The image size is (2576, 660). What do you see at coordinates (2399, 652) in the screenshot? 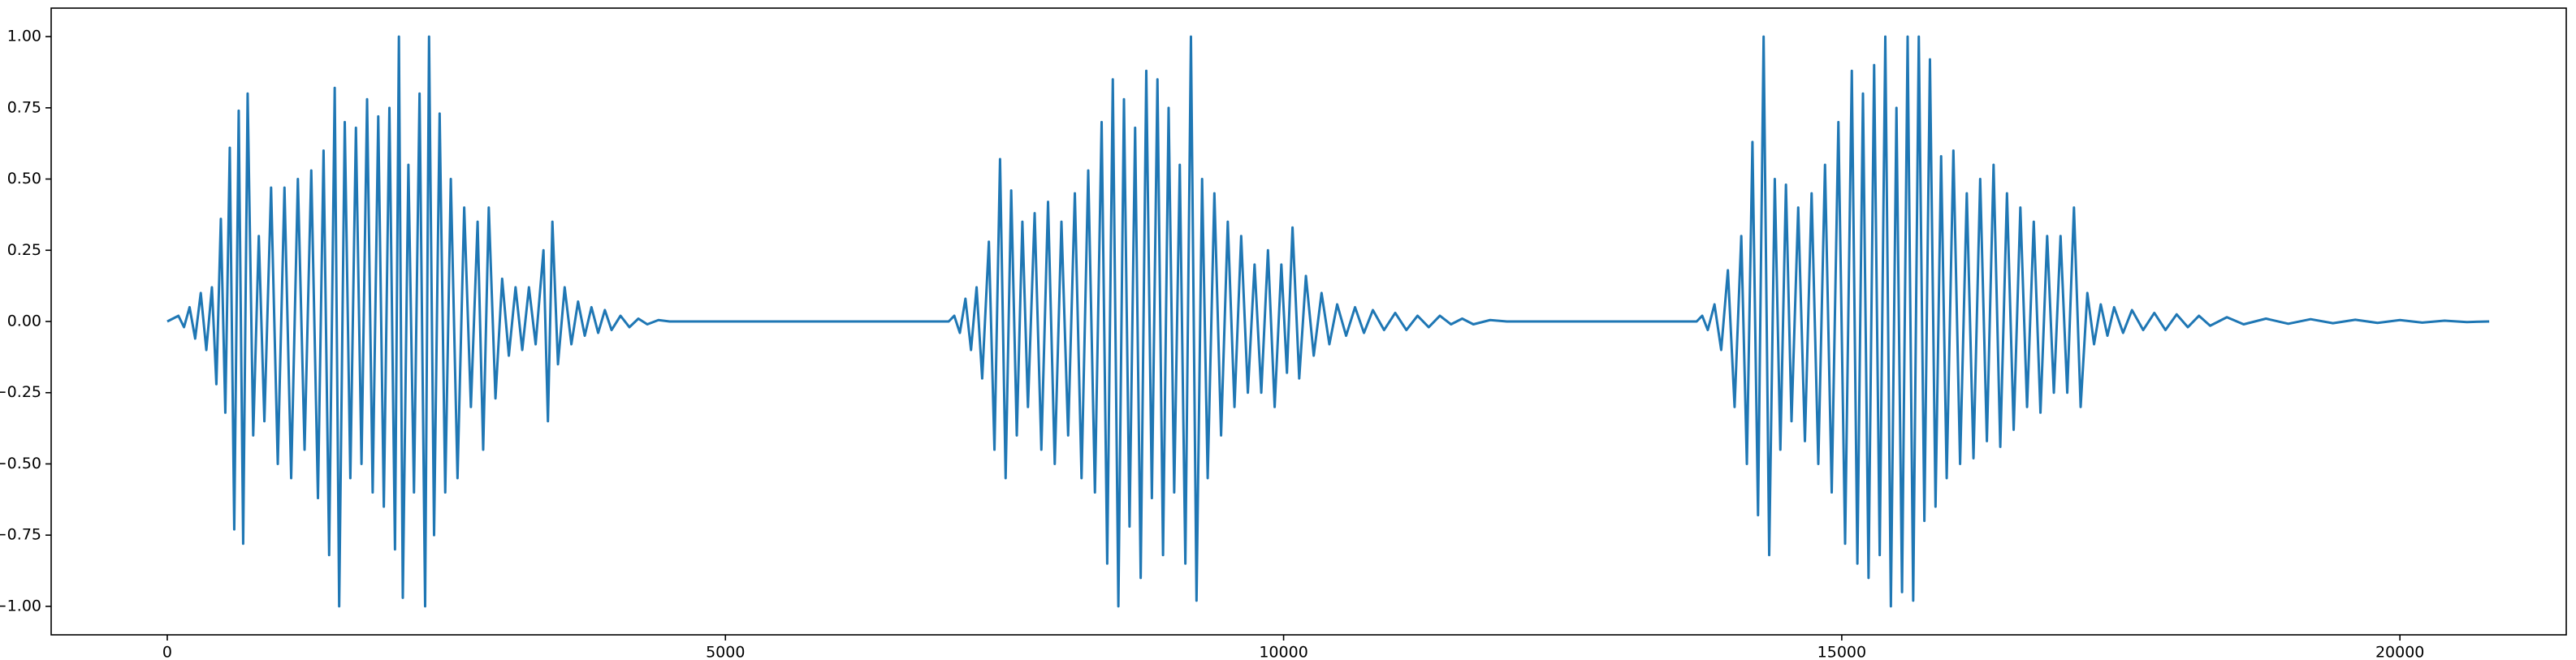
I see `x-tick-label: 20000` at bounding box center [2399, 652].